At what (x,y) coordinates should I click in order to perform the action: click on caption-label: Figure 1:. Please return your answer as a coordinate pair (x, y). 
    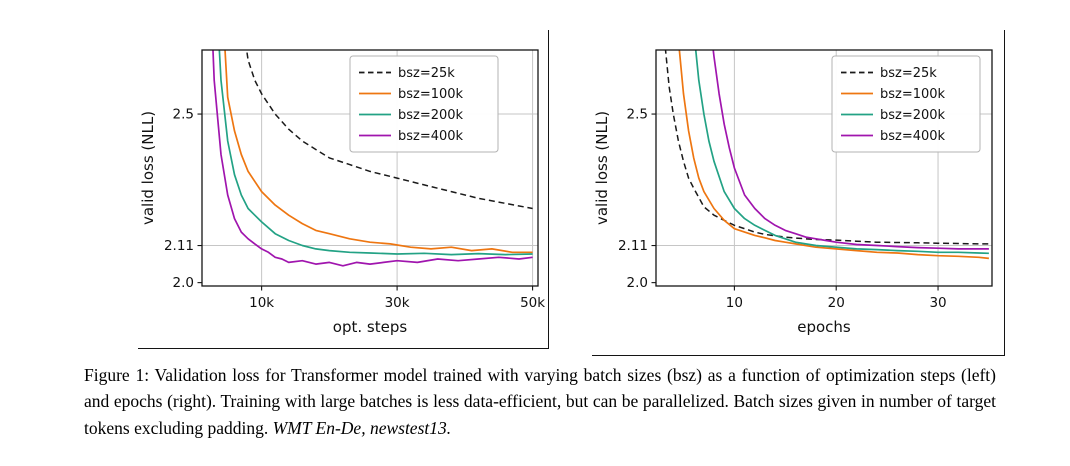
    Looking at the image, I should click on (117, 375).